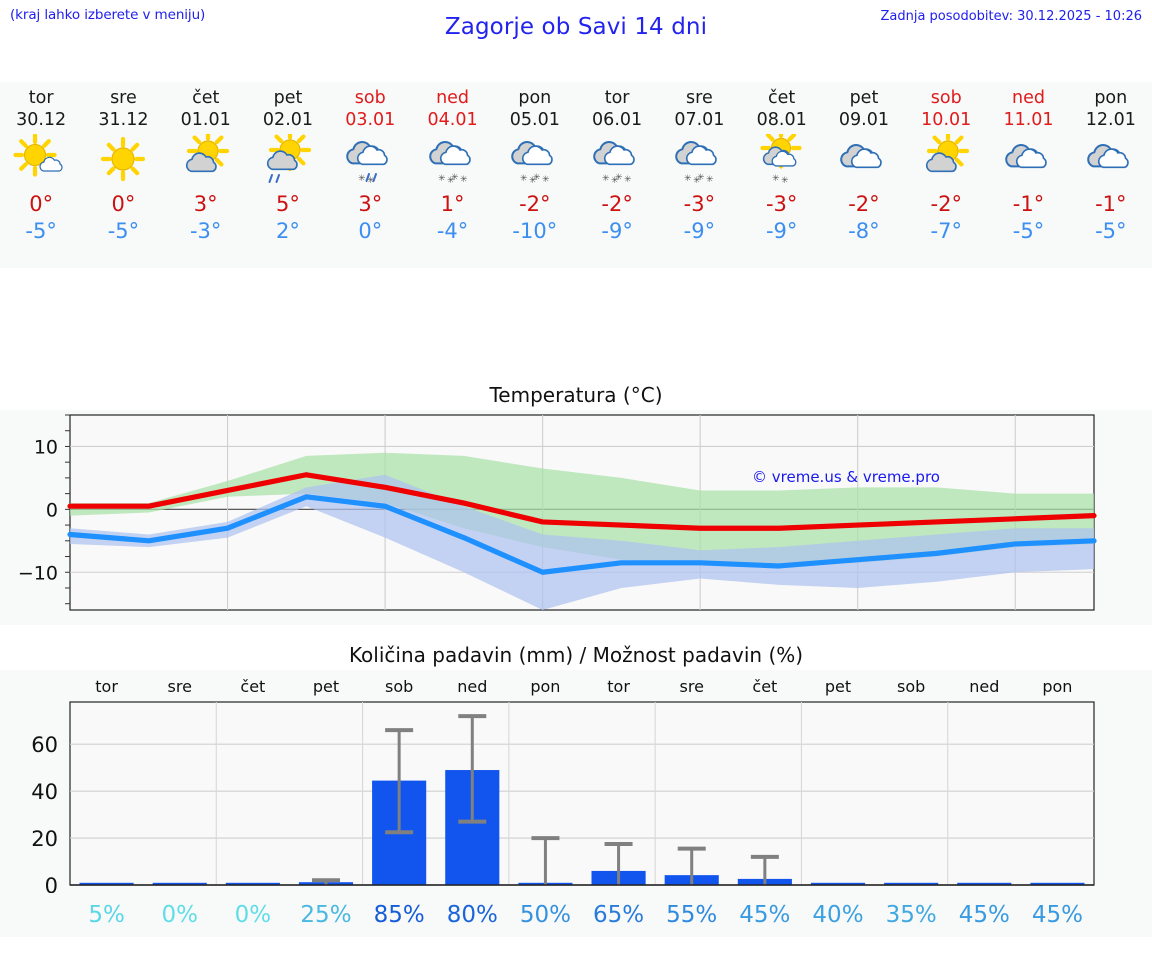 The width and height of the screenshot is (1152, 975). Describe the element at coordinates (472, 915) in the screenshot. I see `precipitation-probability-label: 80%` at that location.